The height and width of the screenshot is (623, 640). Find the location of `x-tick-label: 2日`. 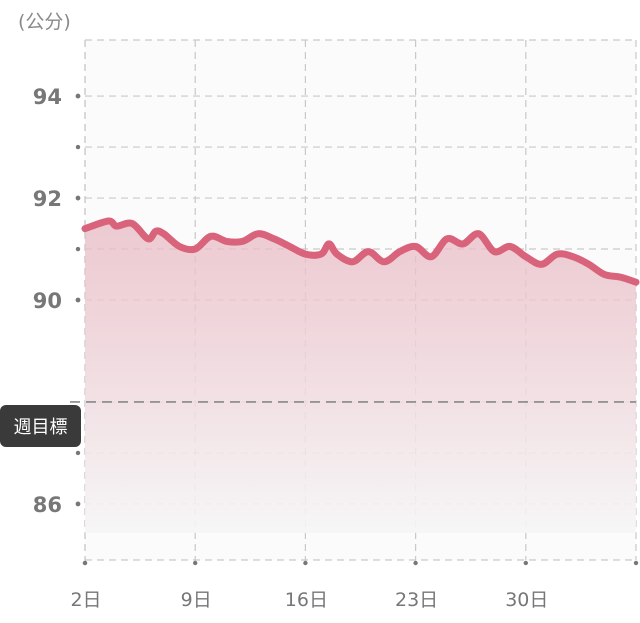

x-tick-label: 2日 is located at coordinates (85, 600).